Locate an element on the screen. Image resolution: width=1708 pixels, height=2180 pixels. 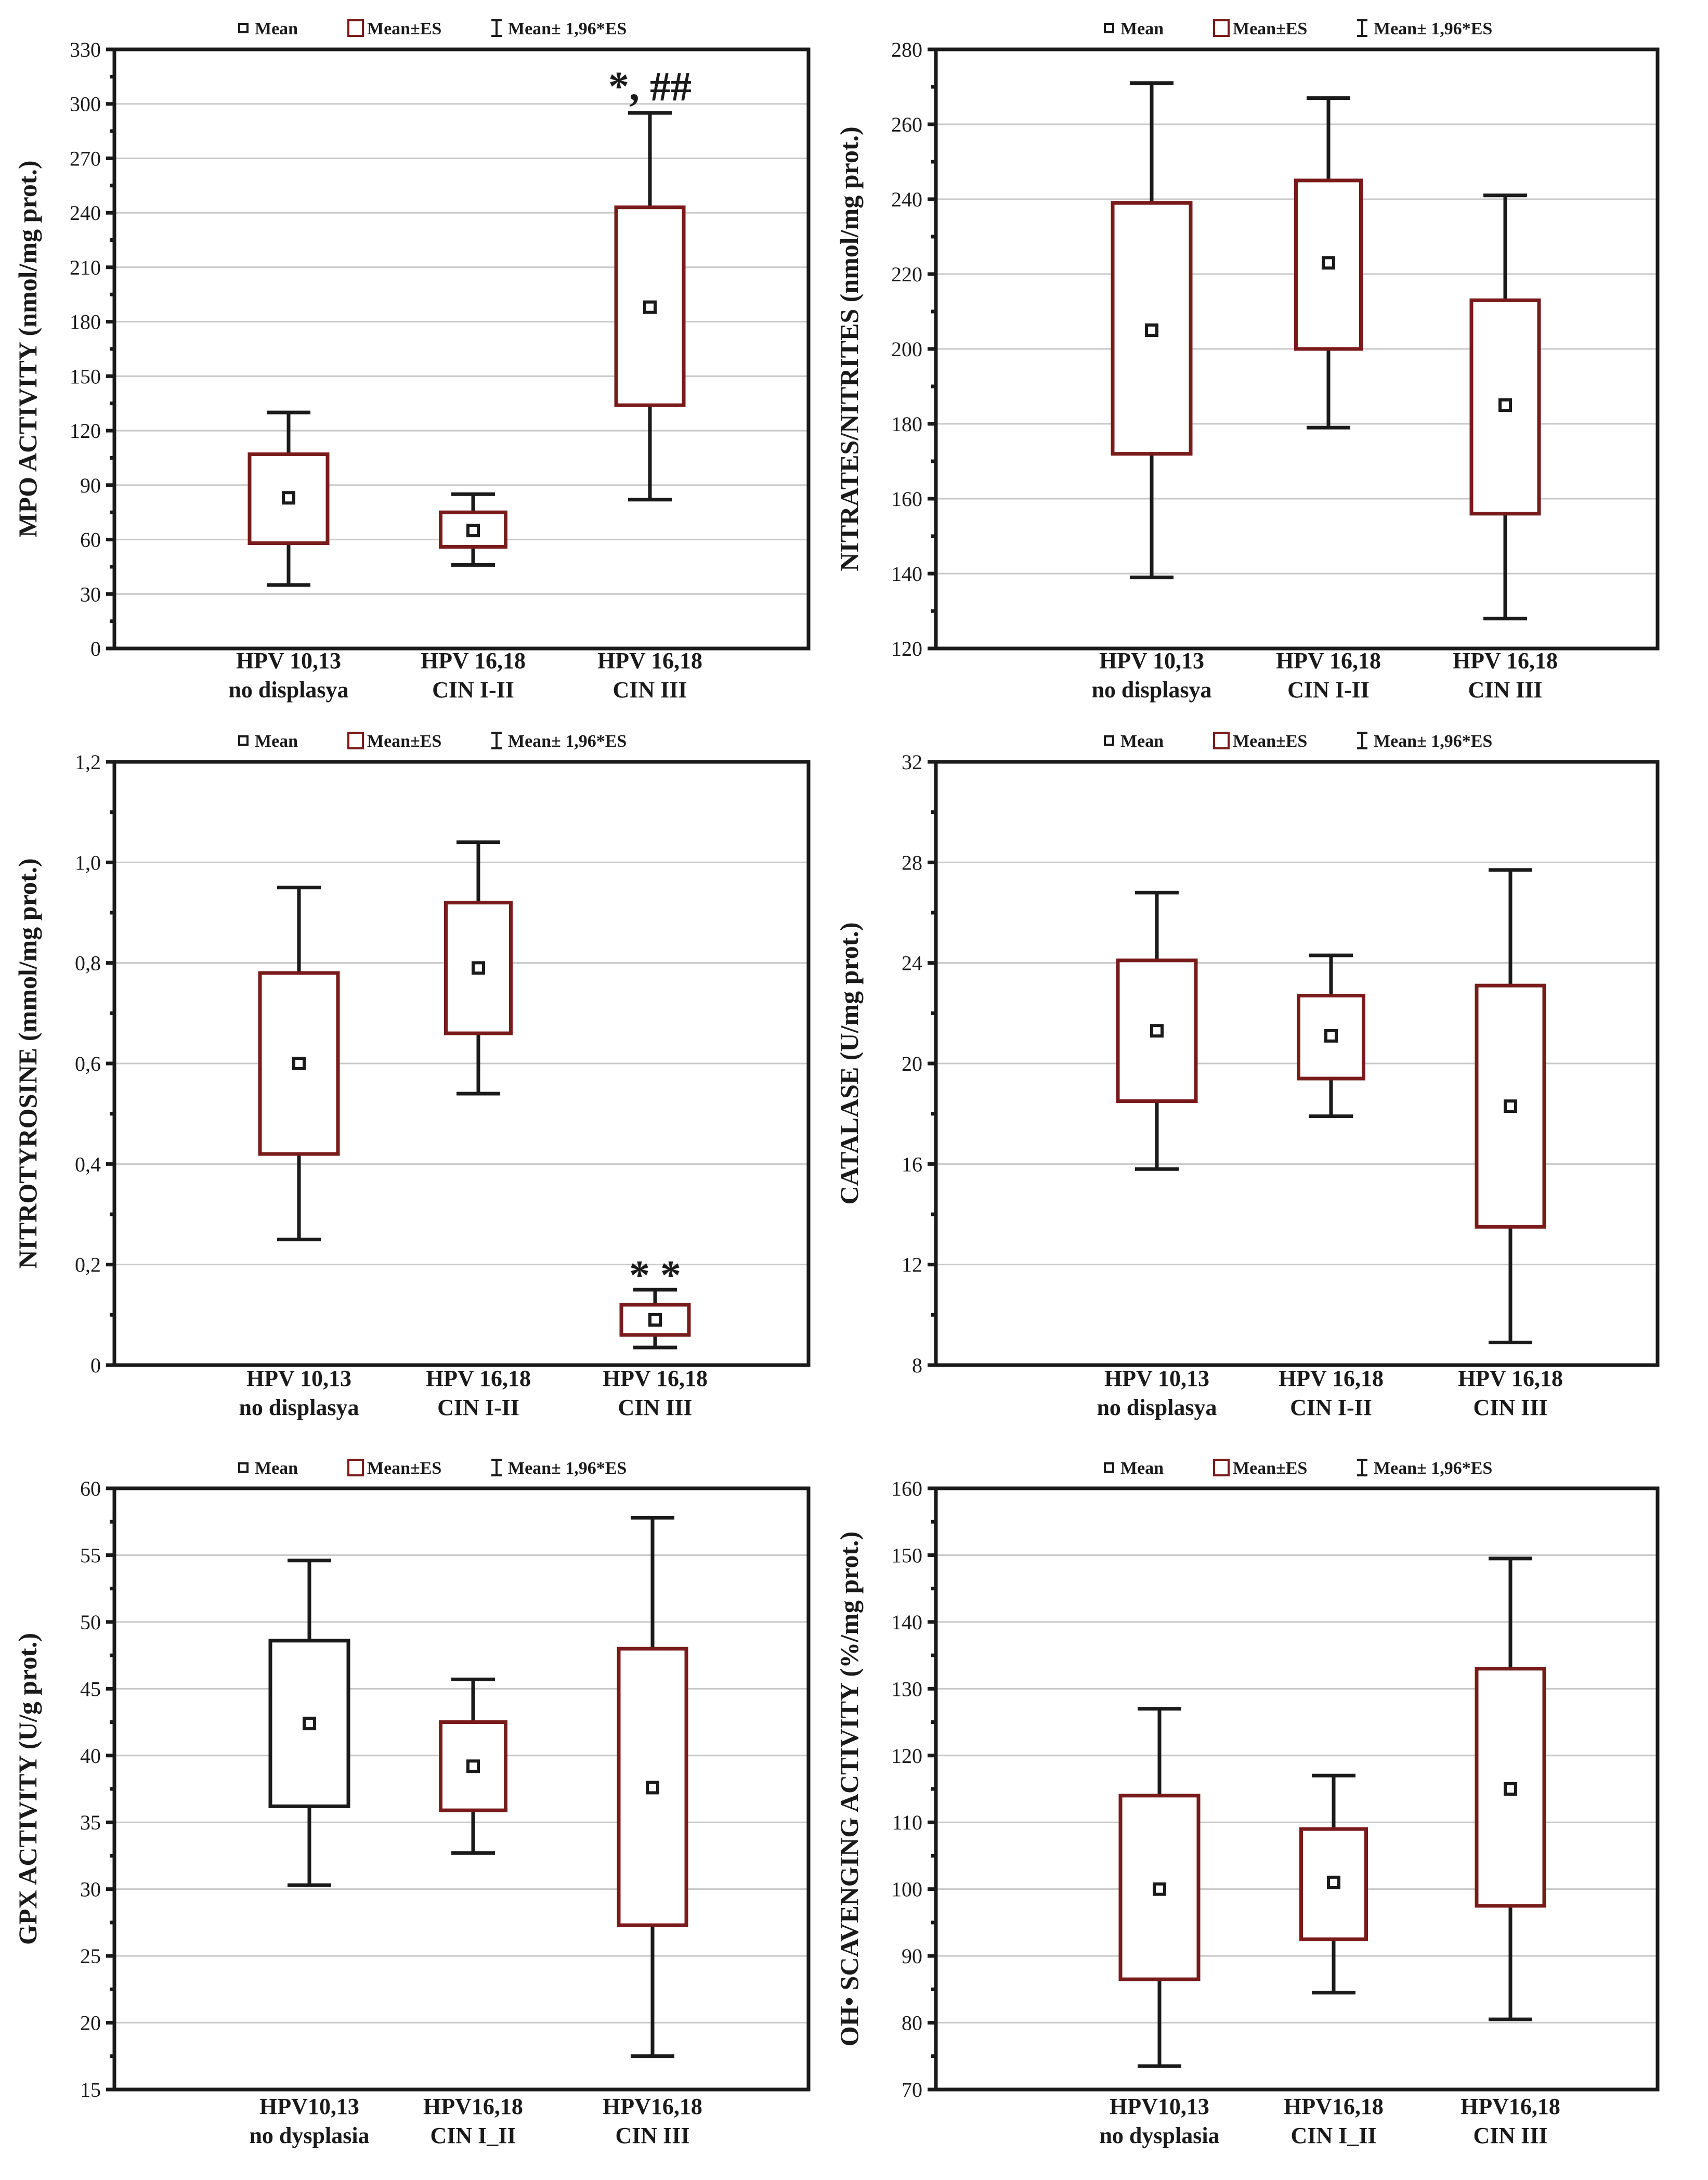
y-tick-label: 1,2 is located at coordinates (88, 762).